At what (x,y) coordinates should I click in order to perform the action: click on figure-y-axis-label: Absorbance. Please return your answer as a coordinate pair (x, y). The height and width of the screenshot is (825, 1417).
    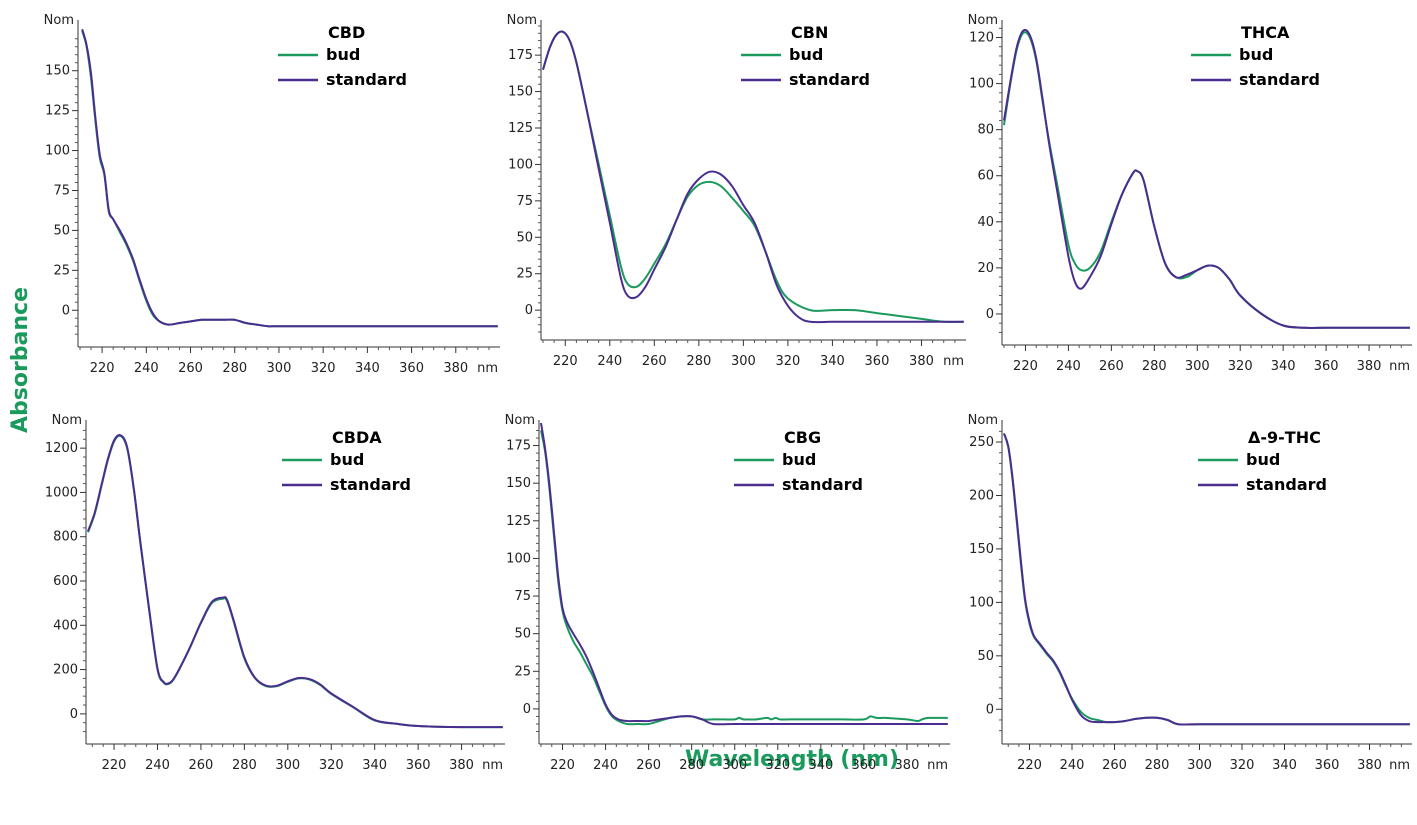
    Looking at the image, I should click on (20, 360).